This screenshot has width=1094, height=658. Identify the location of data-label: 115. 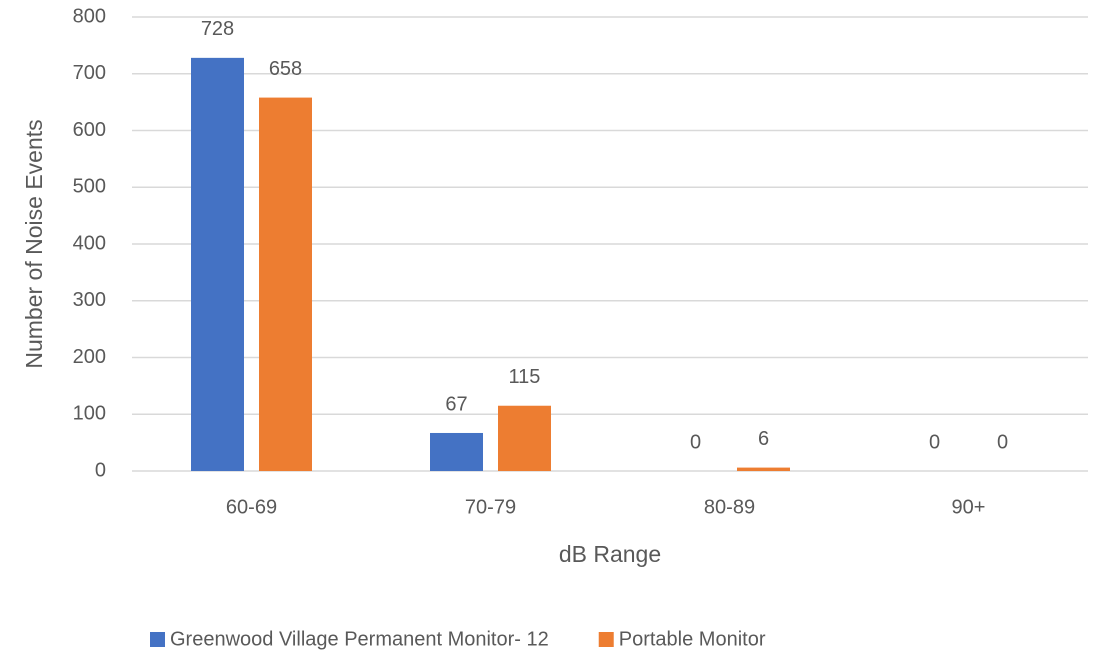
(525, 377).